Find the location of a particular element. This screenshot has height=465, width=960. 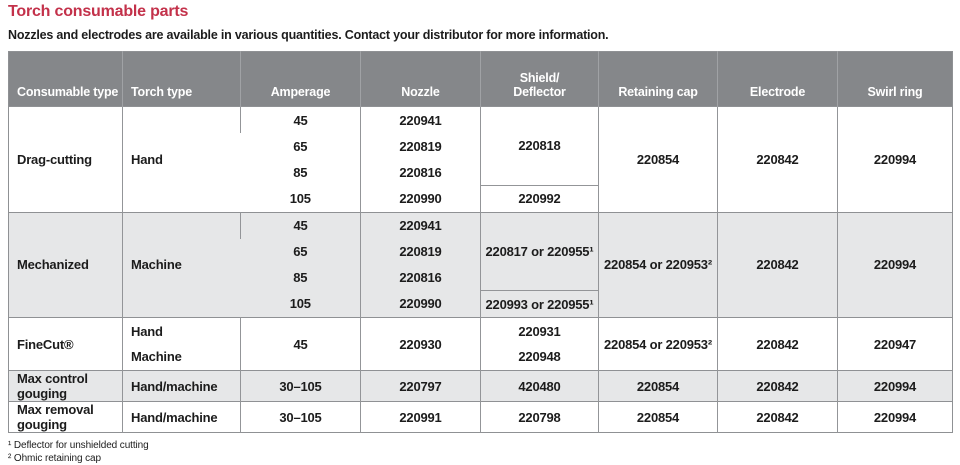

header-torch-type: Torch type is located at coordinates (181, 79).